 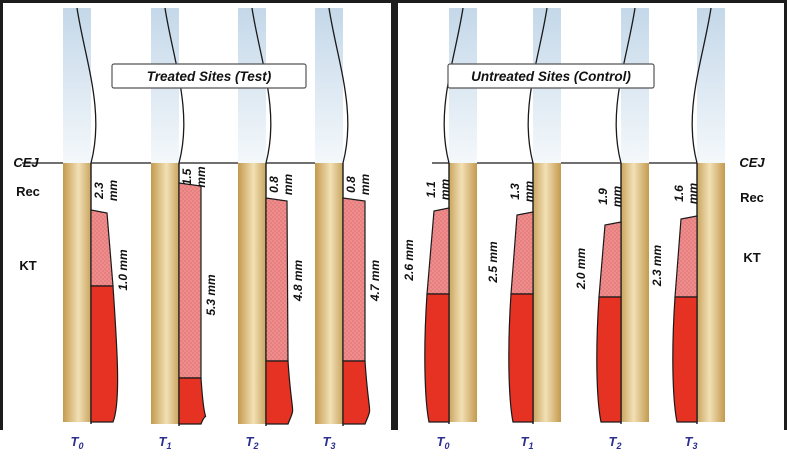 What do you see at coordinates (165, 293) in the screenshot?
I see `root-p0-s1` at bounding box center [165, 293].